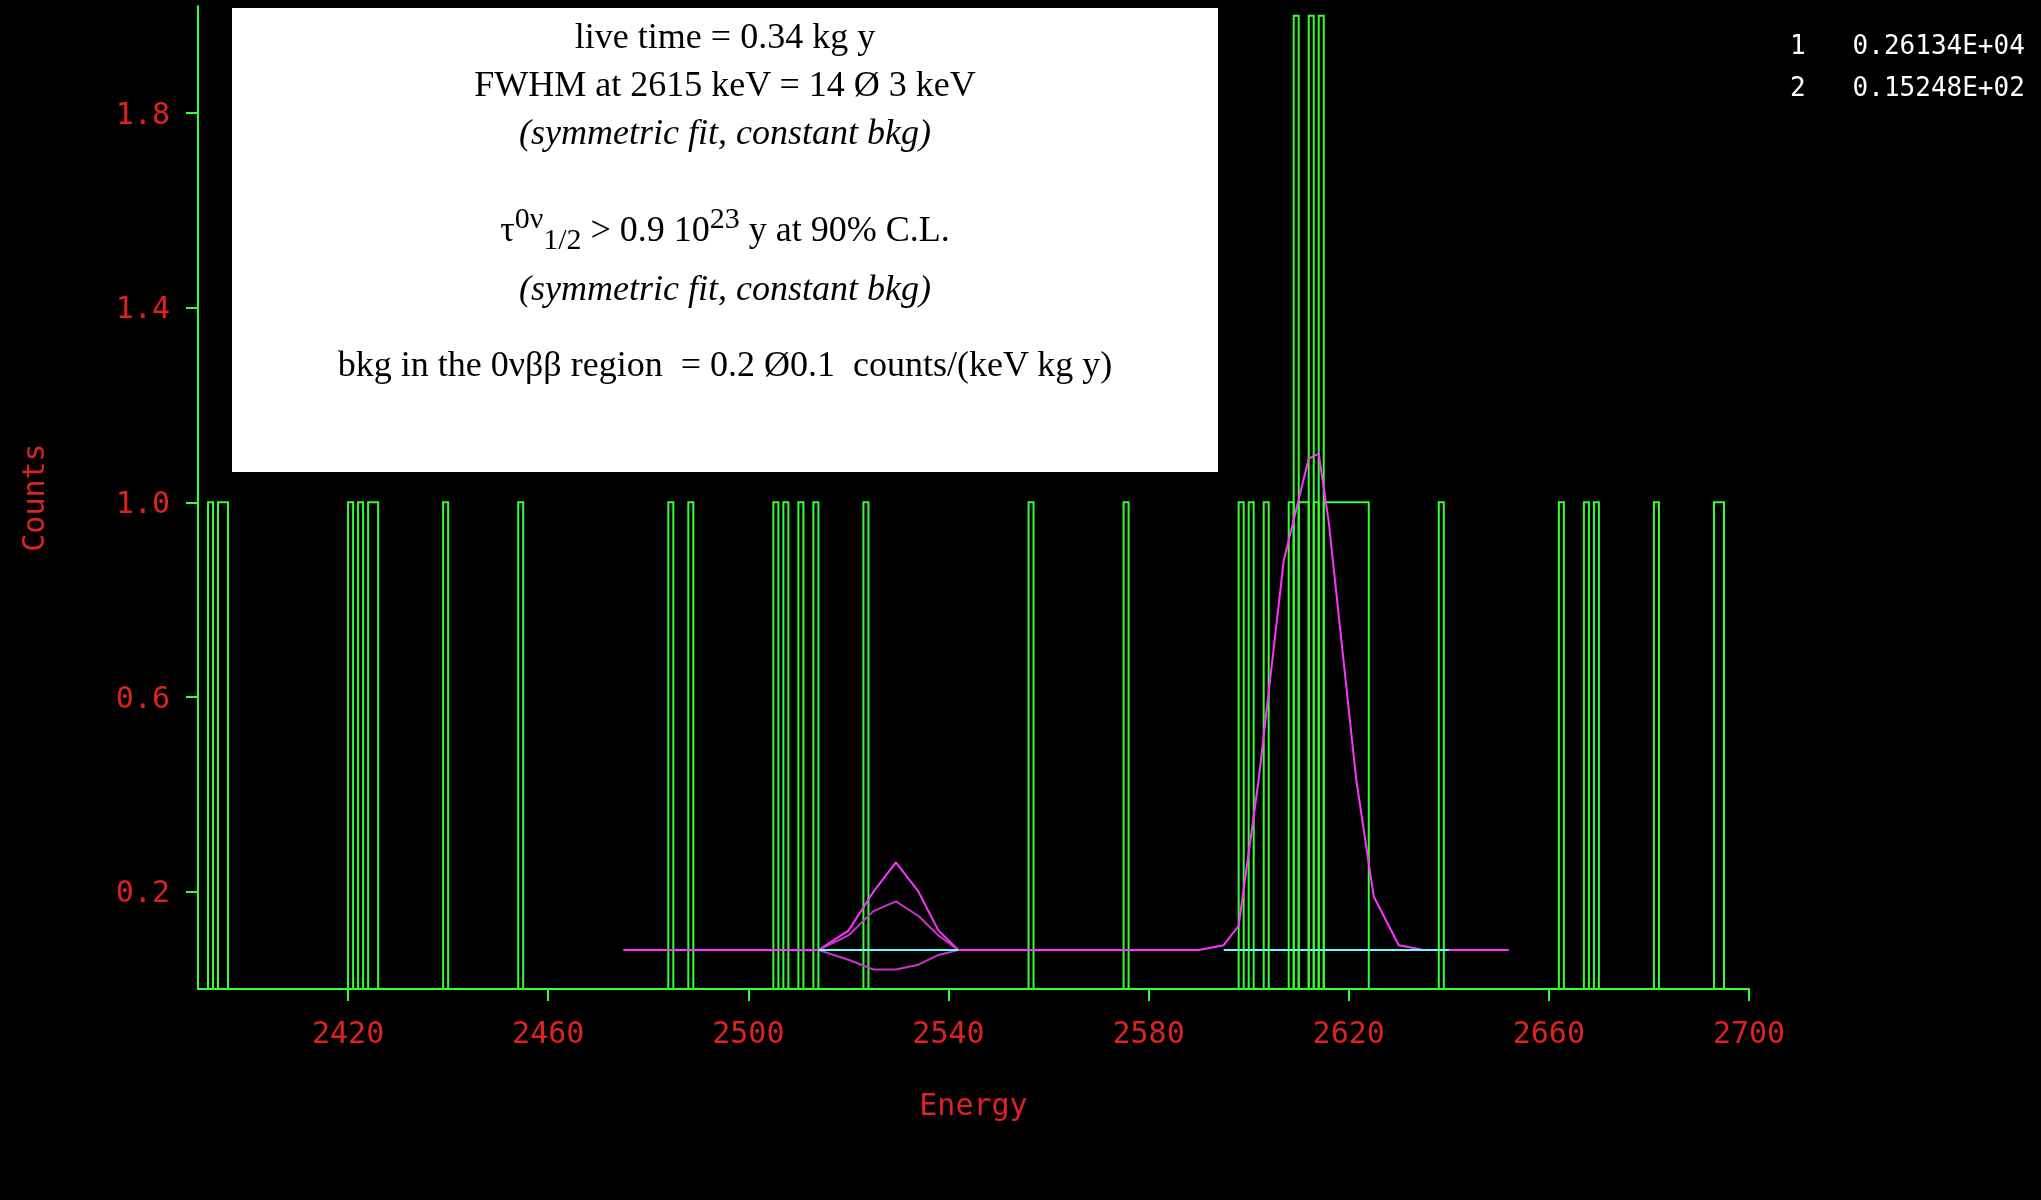 The image size is (2041, 1200). Describe the element at coordinates (33, 497) in the screenshot. I see `y-axis-title: Counts` at that location.